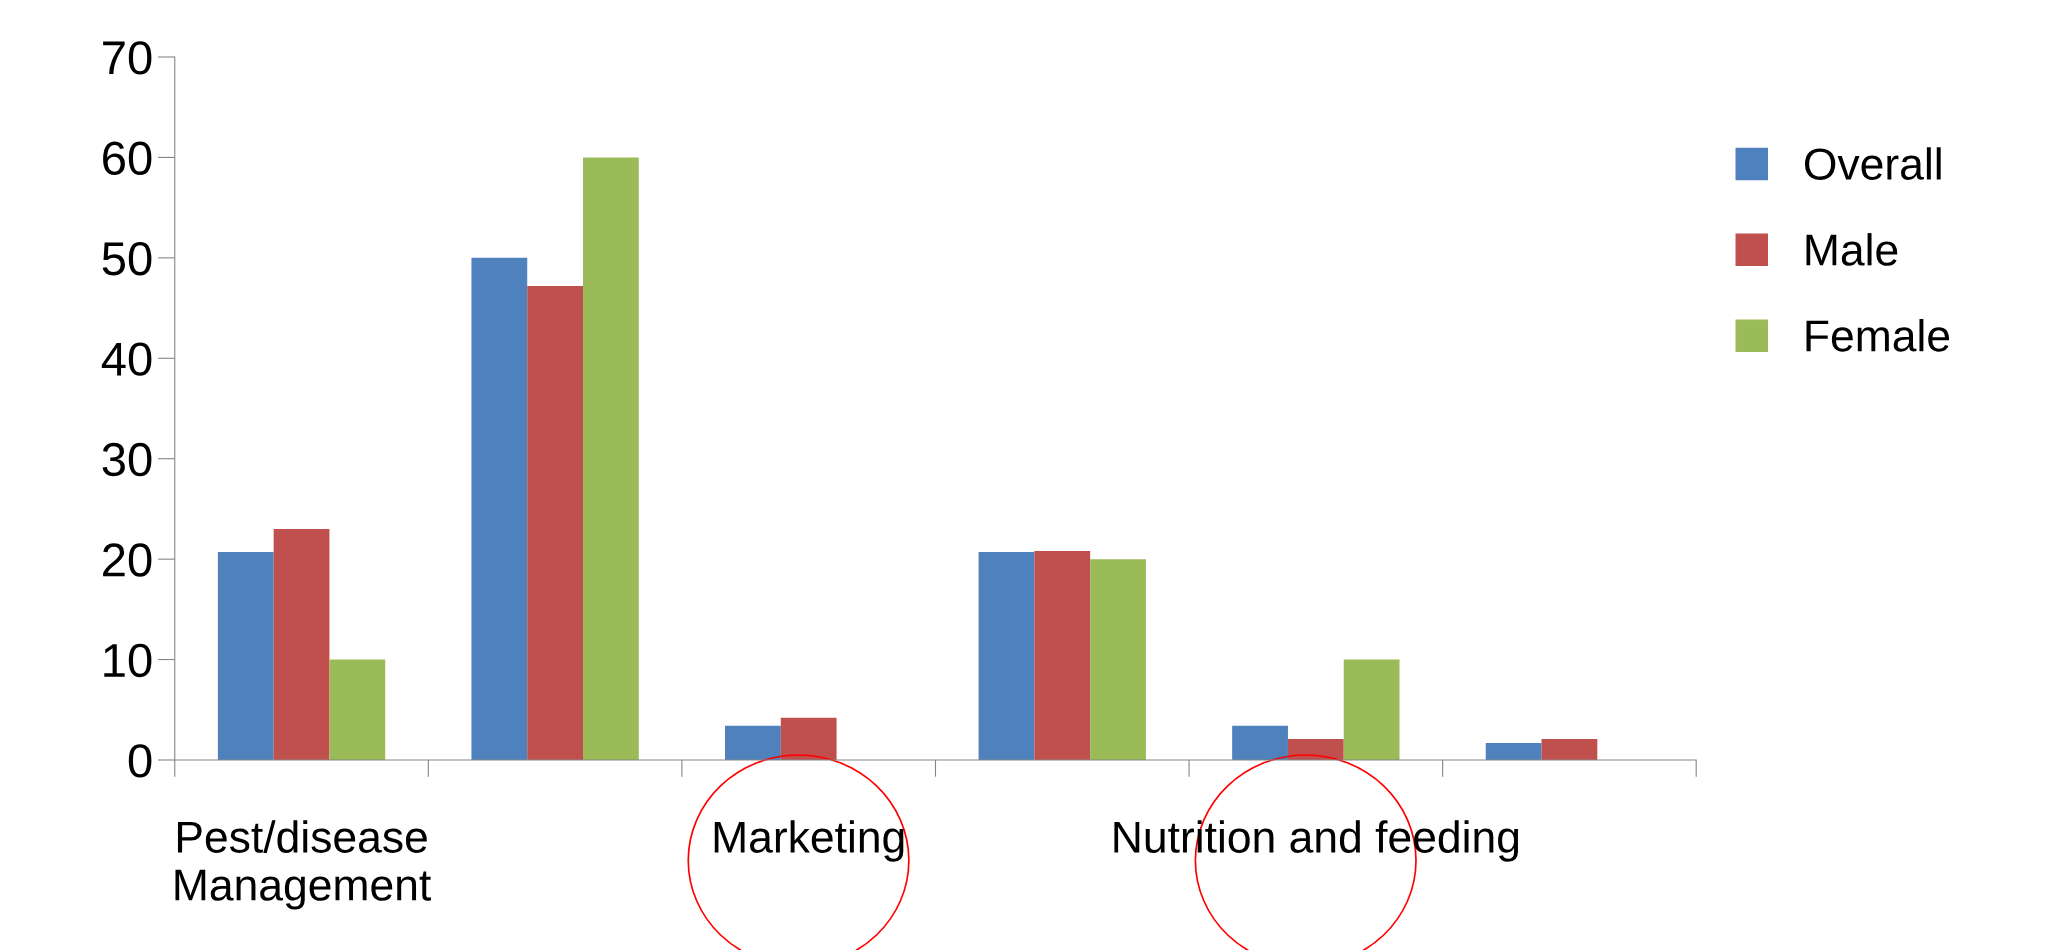 The image size is (2056, 950). Describe the element at coordinates (128, 660) in the screenshot. I see `y-tick-label: 10` at that location.